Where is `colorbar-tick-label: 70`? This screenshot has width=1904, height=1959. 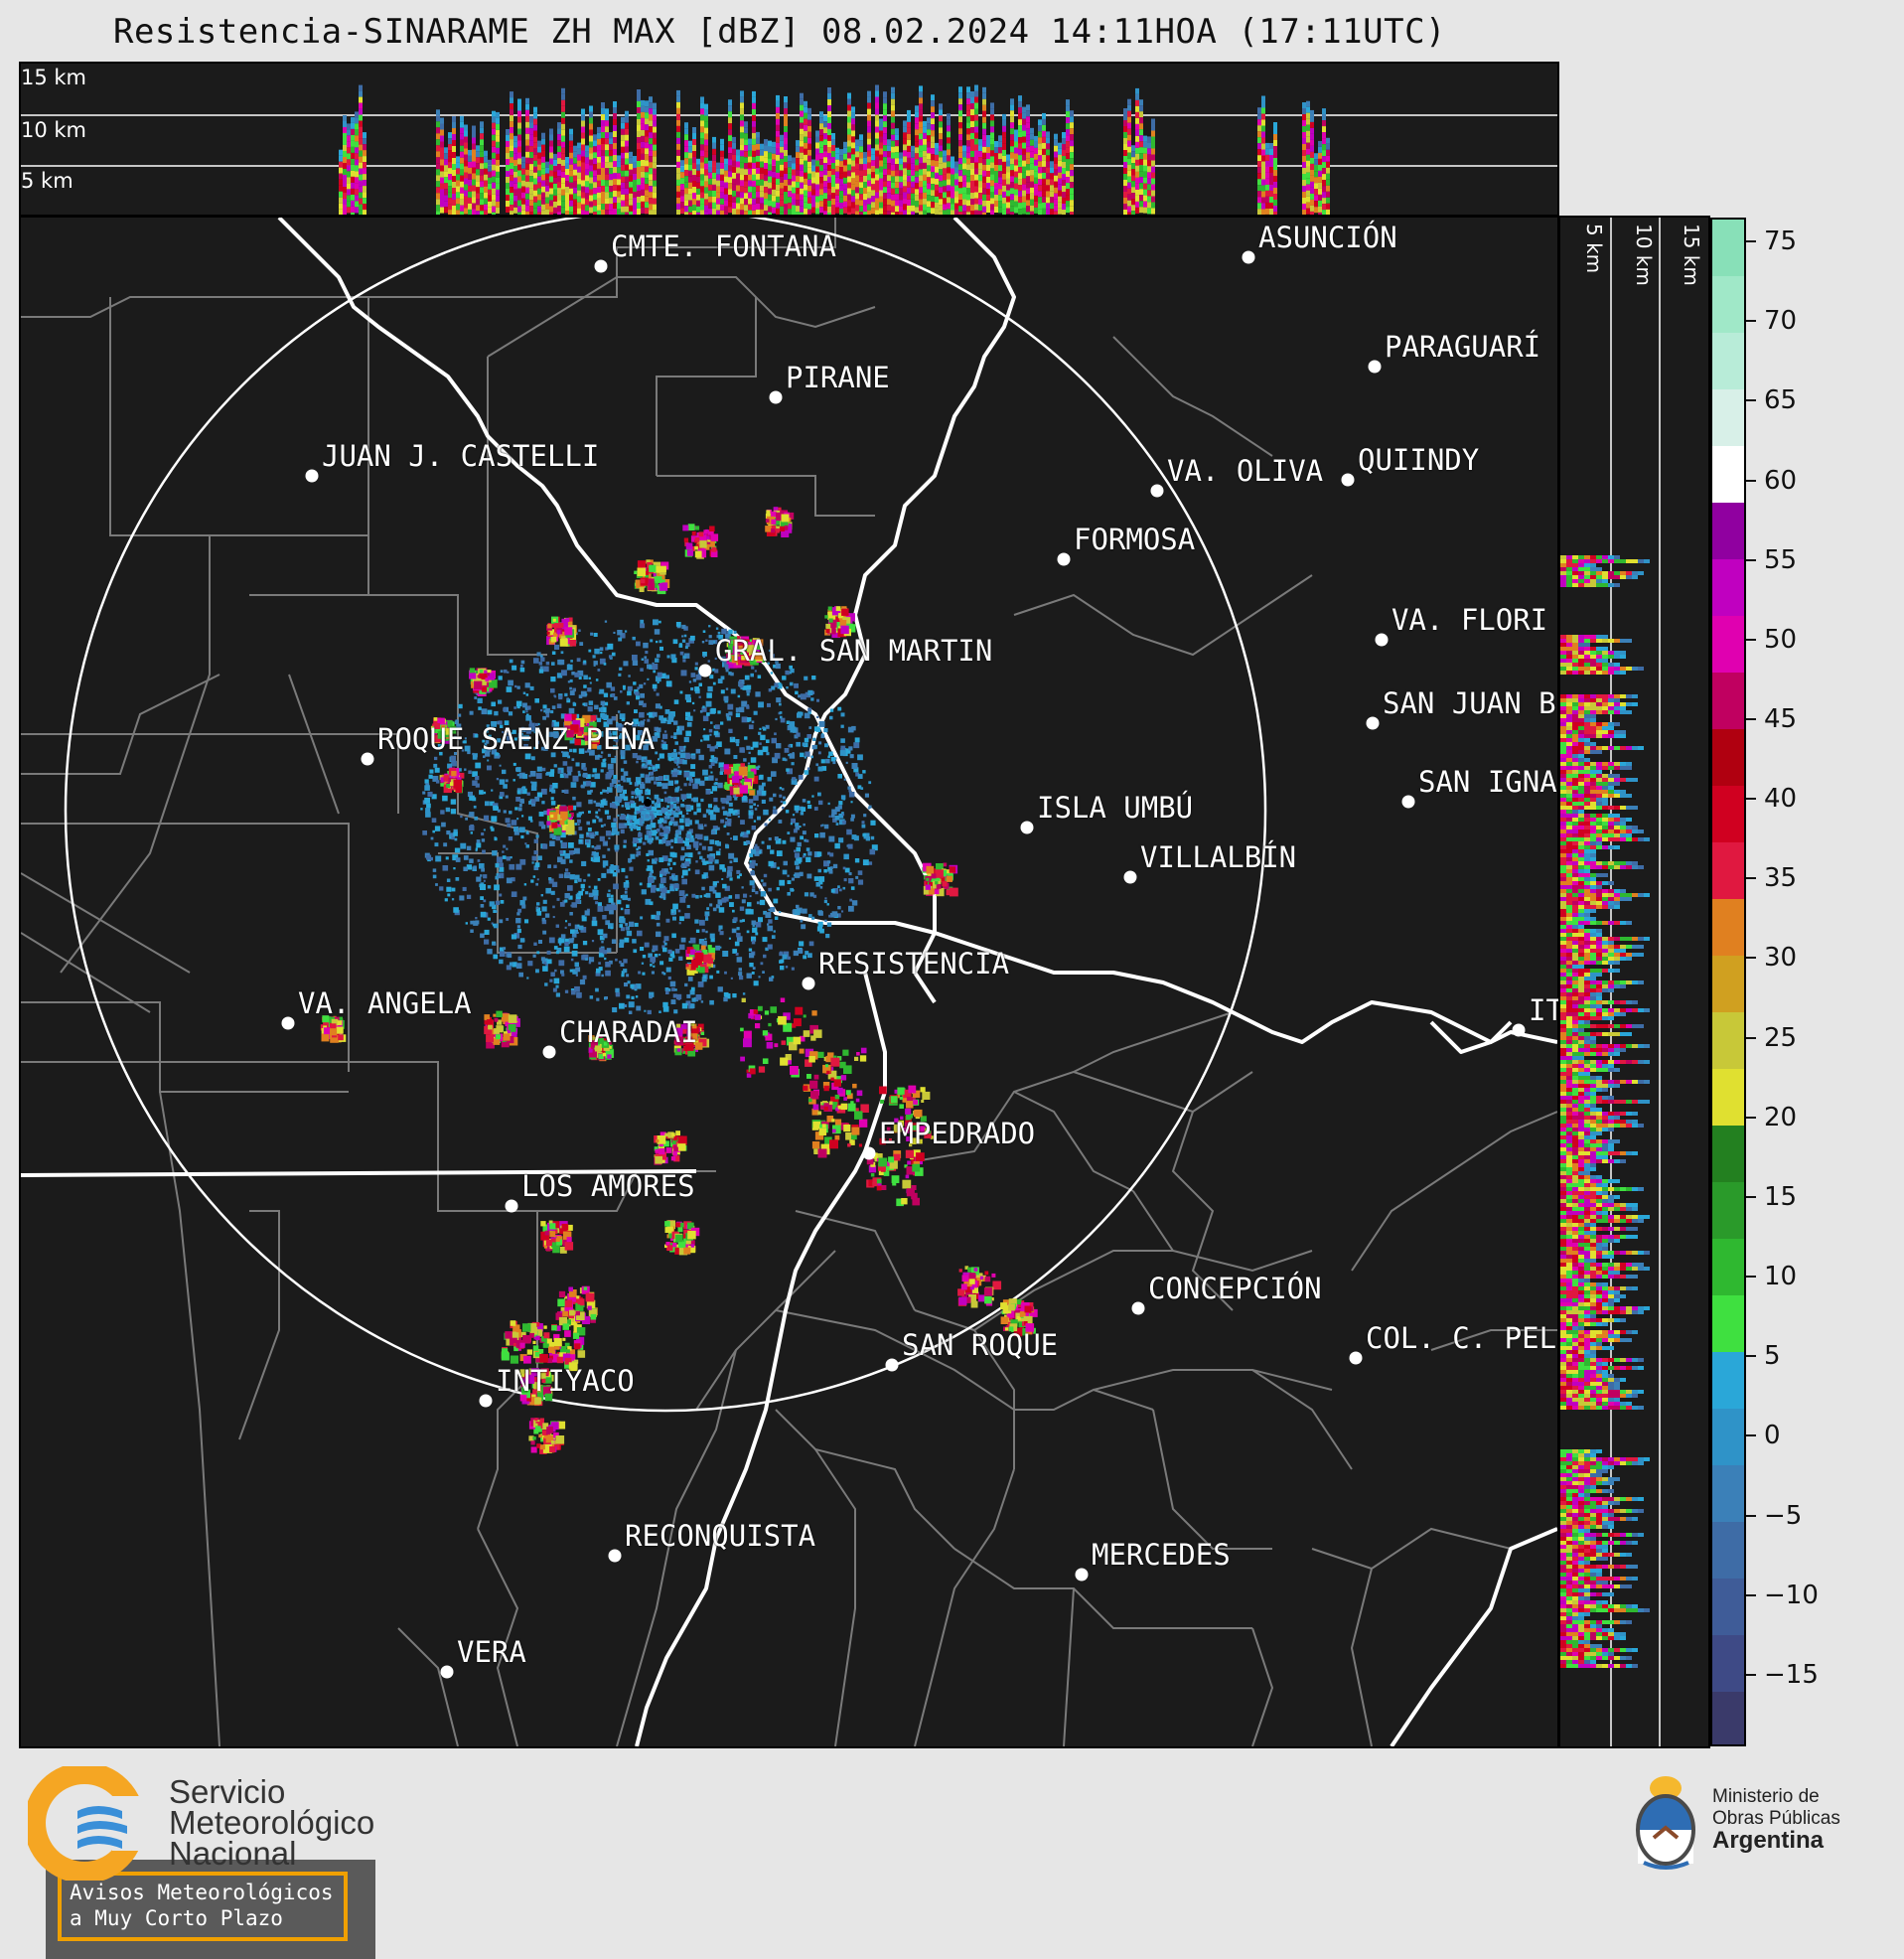 colorbar-tick-label: 70 is located at coordinates (1780, 321).